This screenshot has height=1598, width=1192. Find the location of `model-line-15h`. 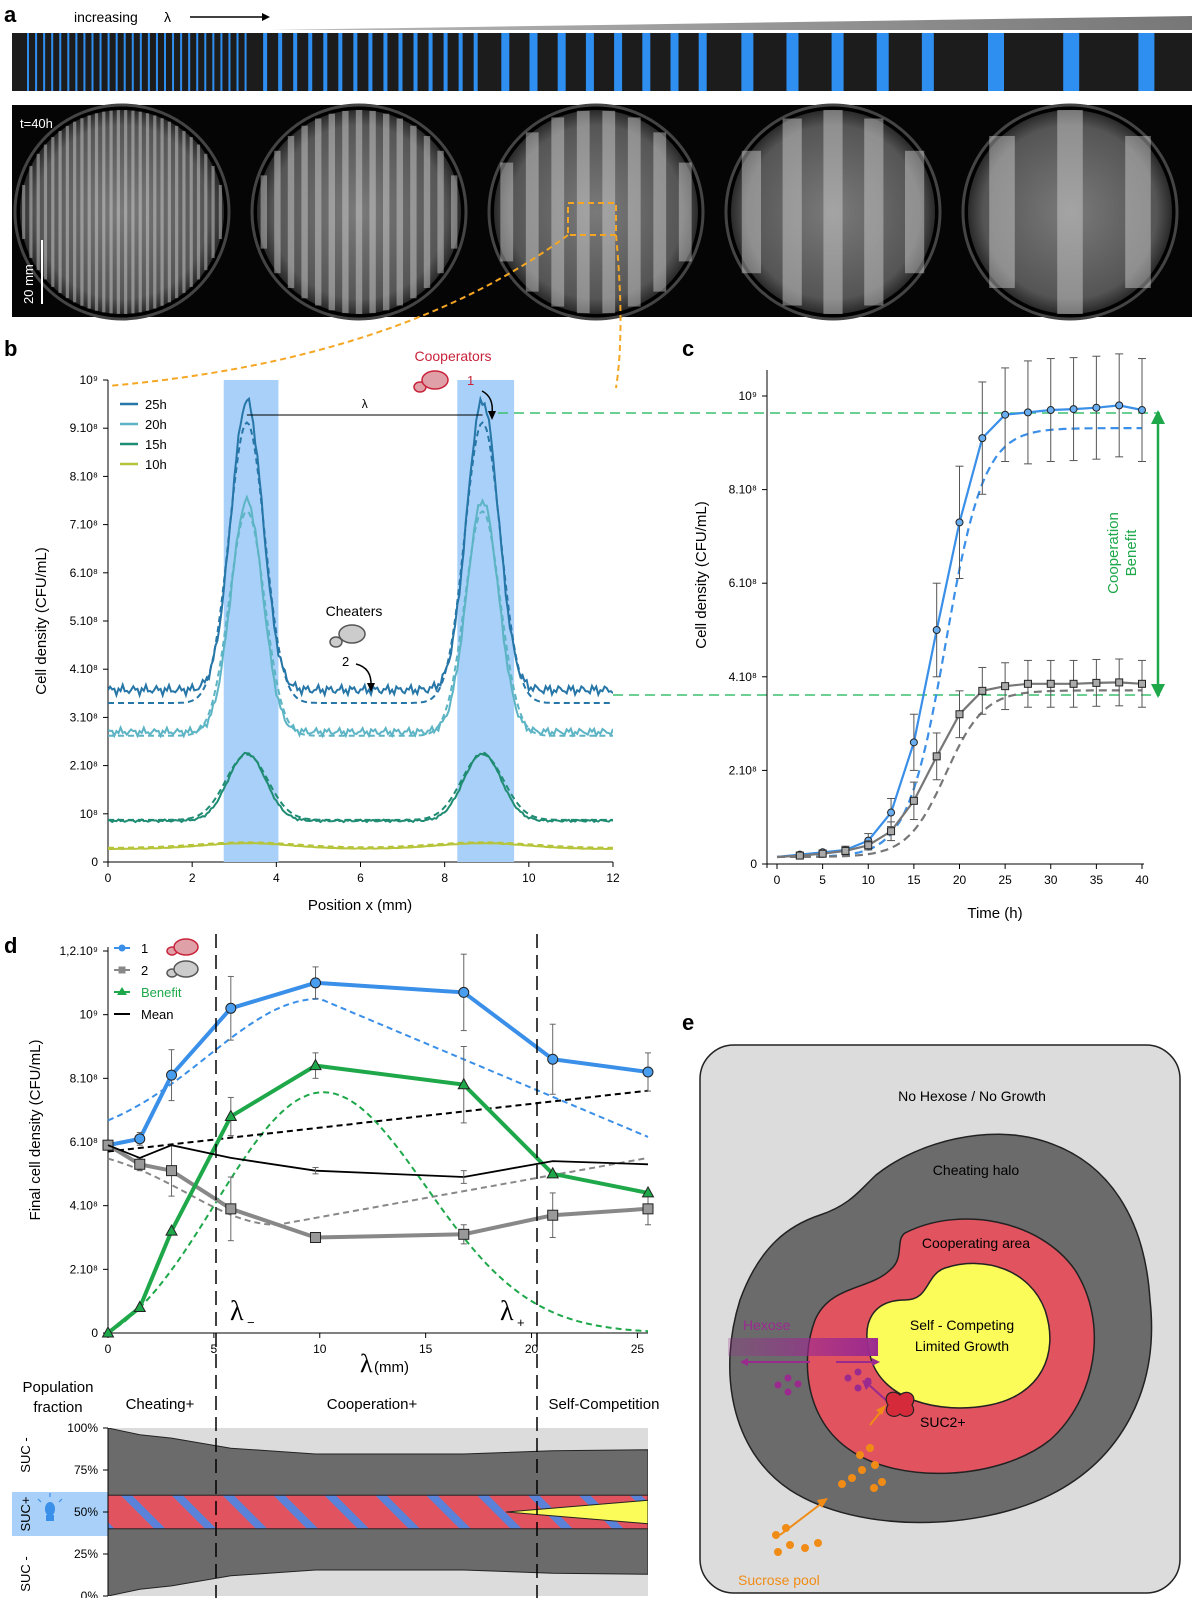

model-line-15h is located at coordinates (360, 787).